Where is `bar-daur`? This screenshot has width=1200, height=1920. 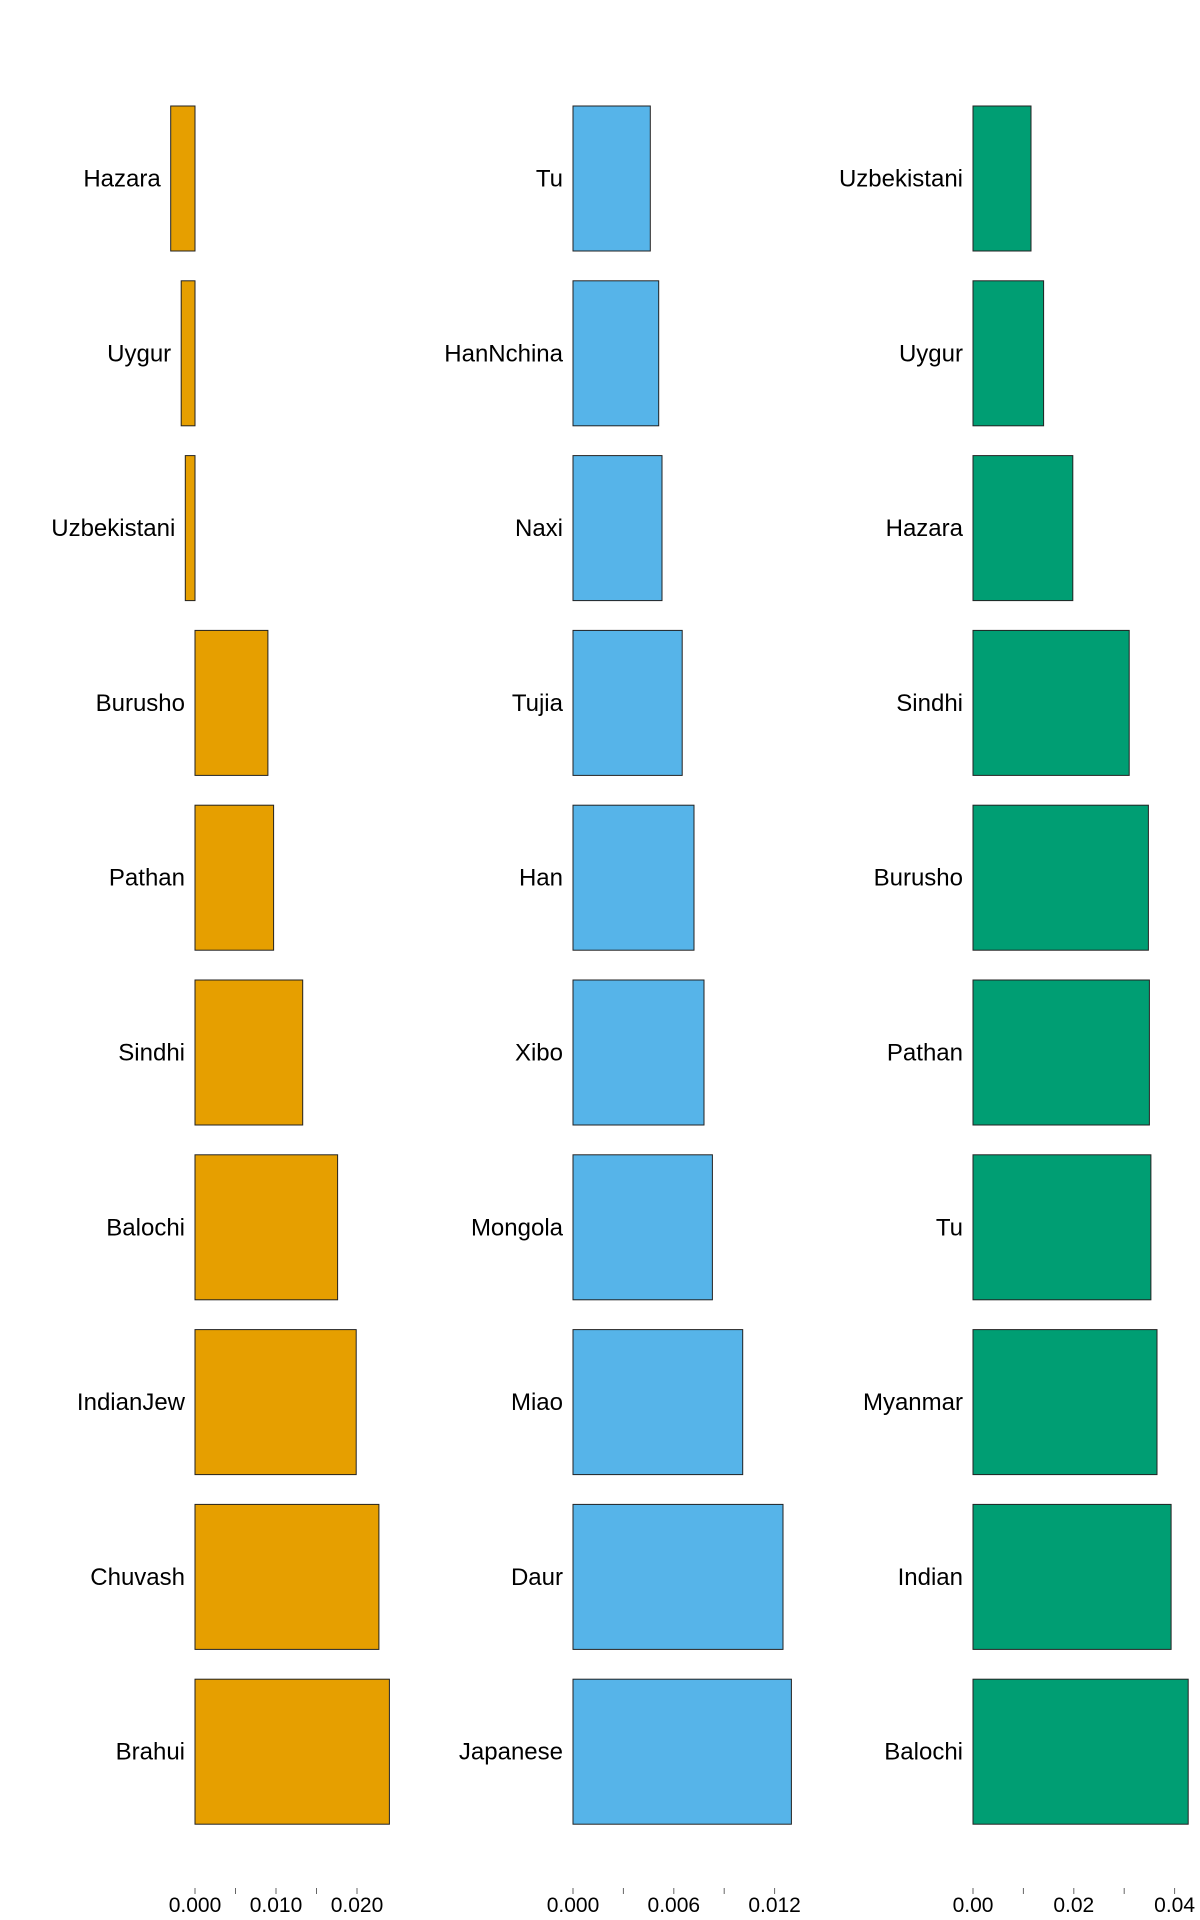
bar-daur is located at coordinates (678, 1576).